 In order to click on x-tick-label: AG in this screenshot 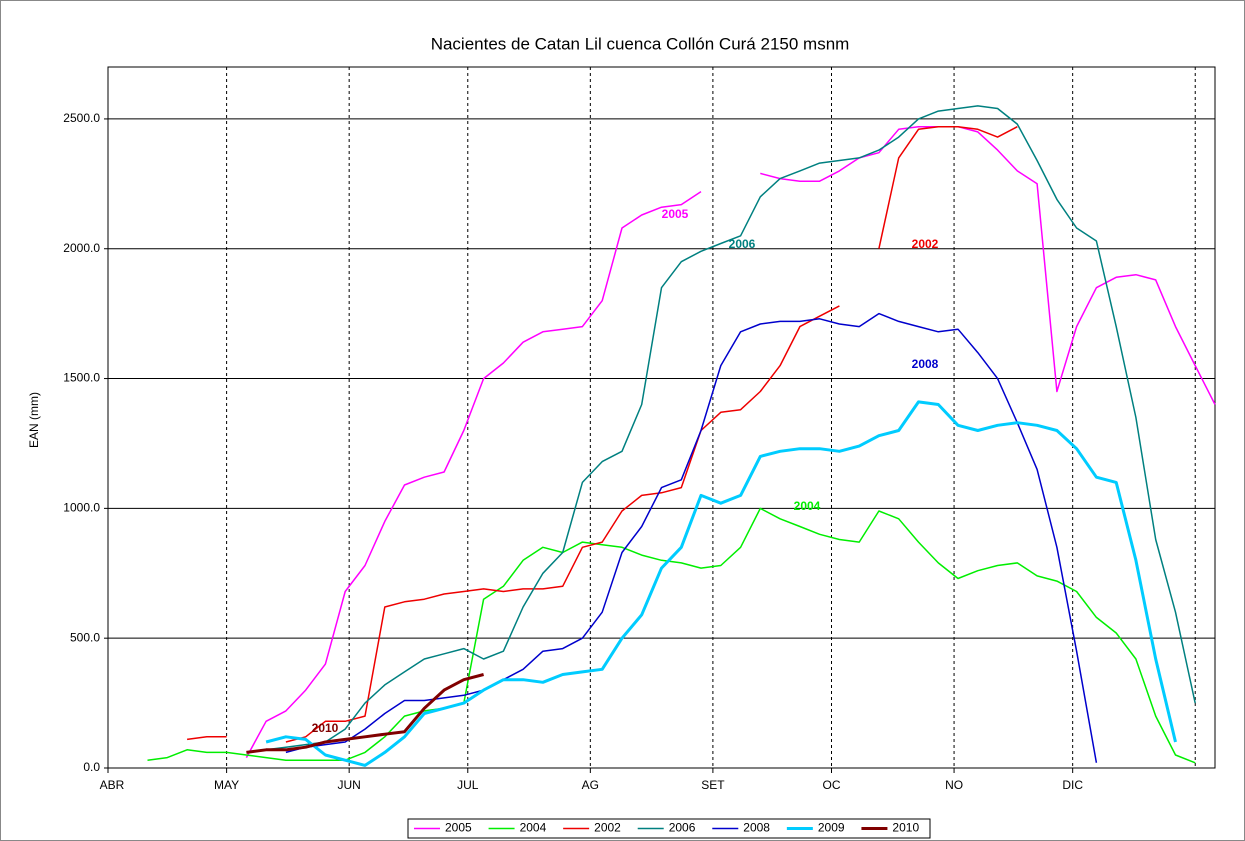, I will do `click(590, 785)`.